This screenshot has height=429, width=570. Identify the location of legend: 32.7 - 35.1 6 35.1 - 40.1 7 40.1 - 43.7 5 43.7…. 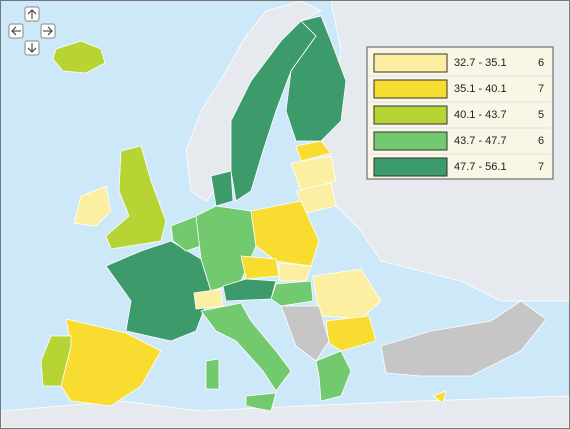
(460, 113).